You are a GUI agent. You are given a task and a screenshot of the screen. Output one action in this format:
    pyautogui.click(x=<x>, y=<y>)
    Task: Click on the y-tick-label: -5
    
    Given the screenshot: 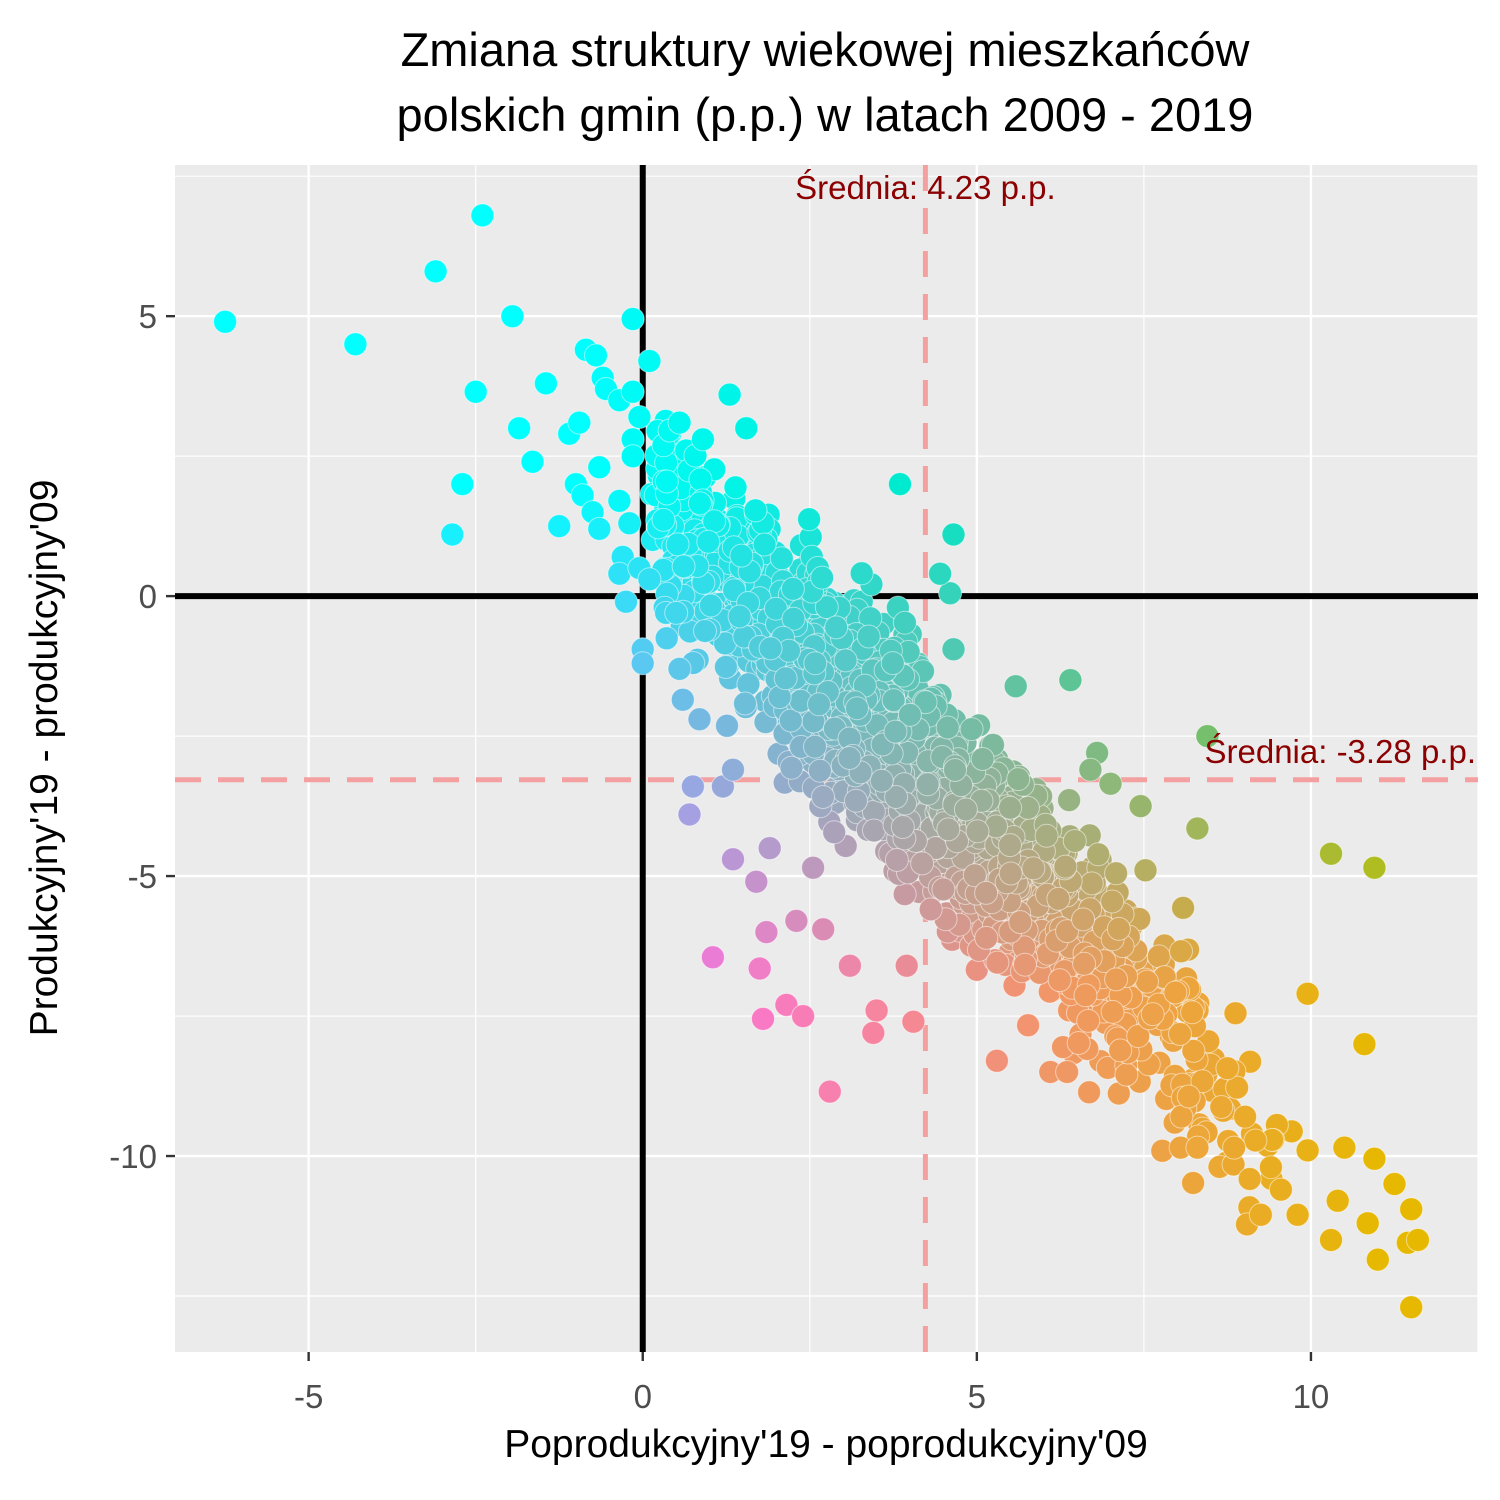 What is the action you would take?
    pyautogui.click(x=142, y=876)
    